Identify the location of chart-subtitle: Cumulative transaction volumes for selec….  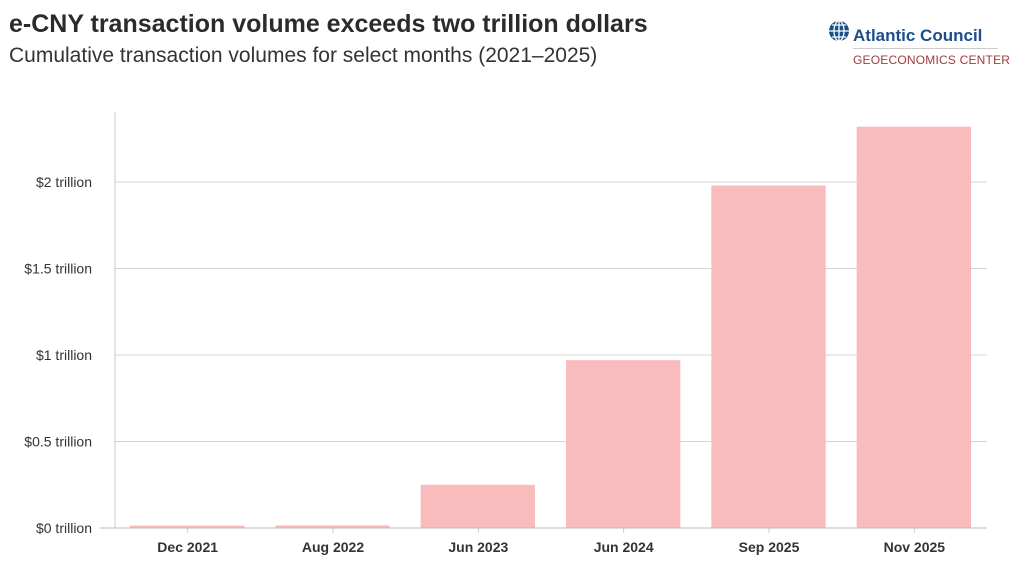
(303, 55).